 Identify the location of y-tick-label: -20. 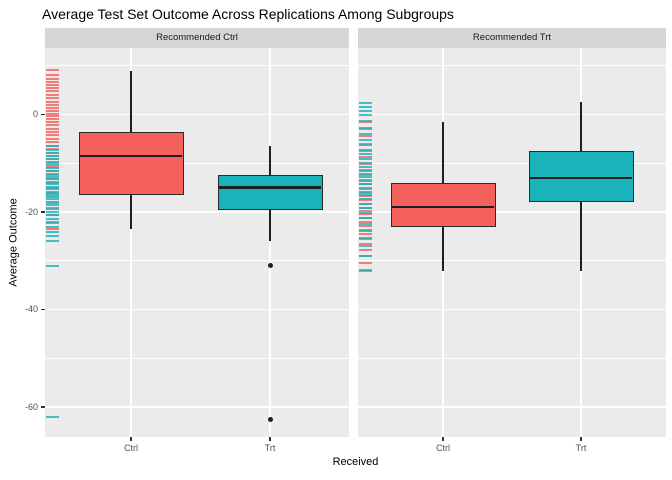
(31, 211).